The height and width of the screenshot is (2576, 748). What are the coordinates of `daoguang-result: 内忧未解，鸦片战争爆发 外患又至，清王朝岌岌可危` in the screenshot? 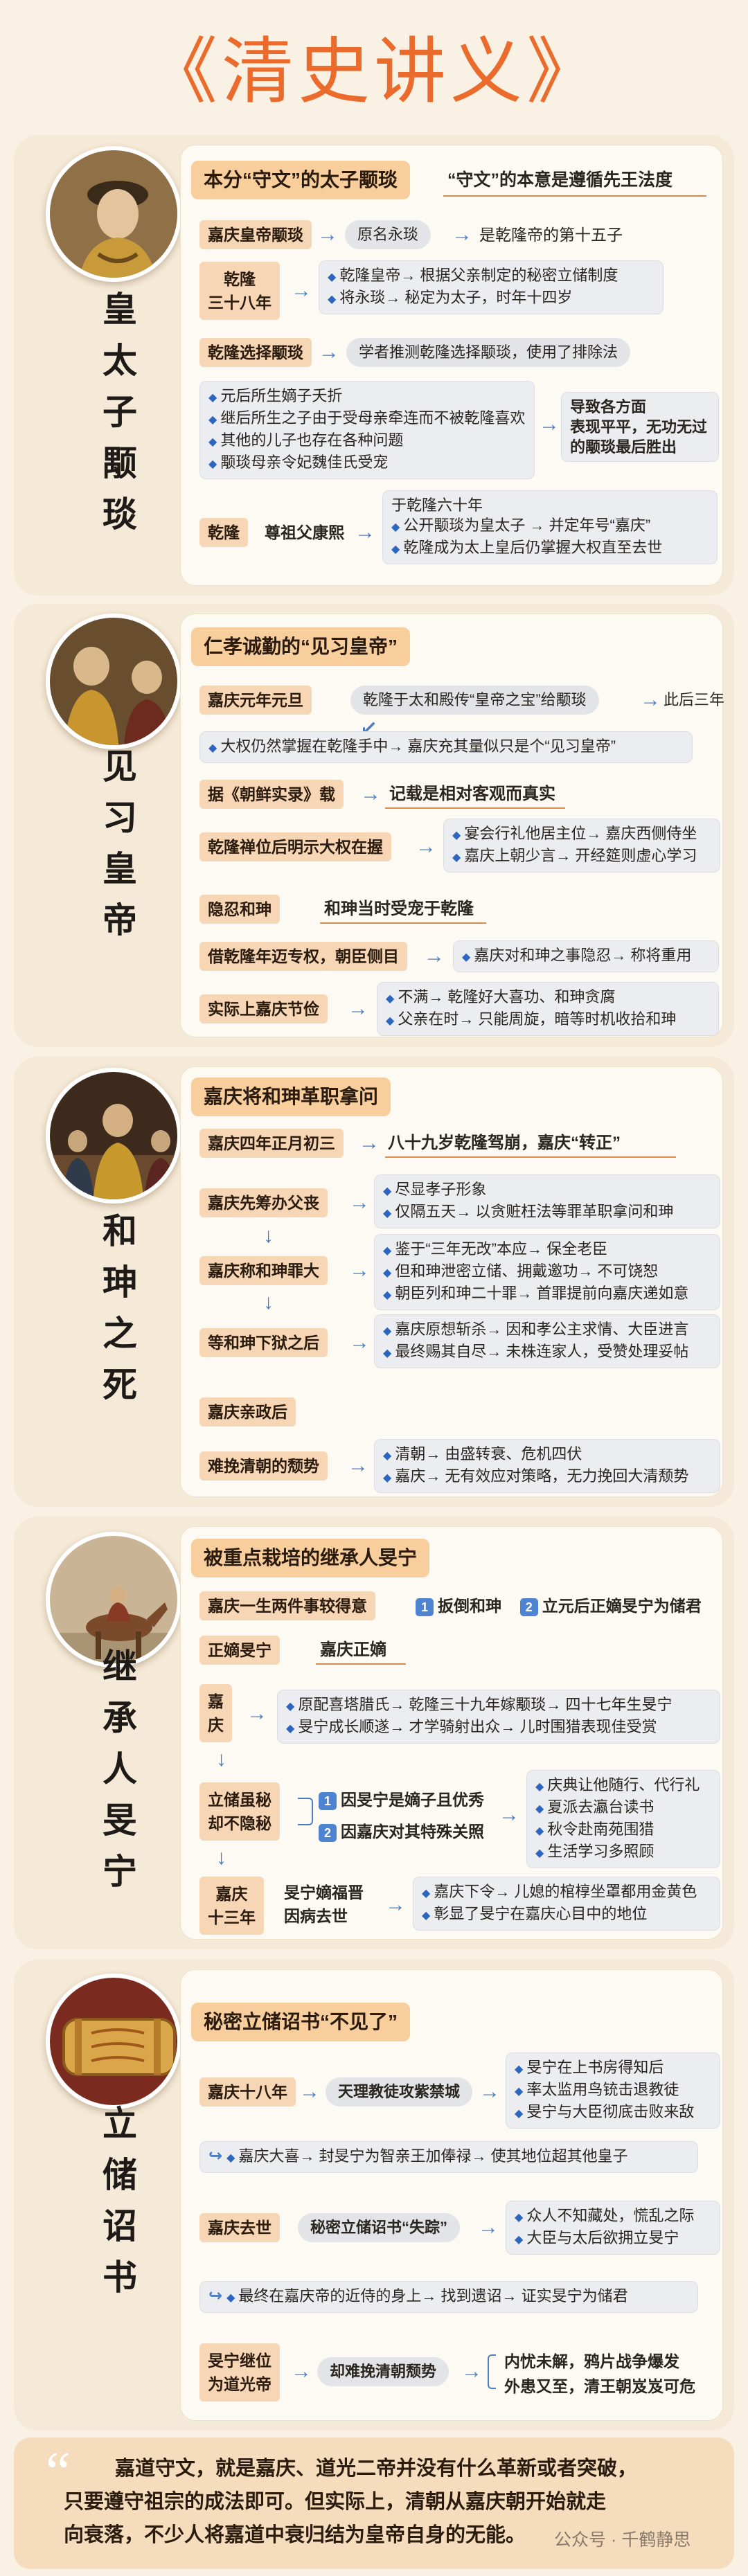 It's located at (599, 2373).